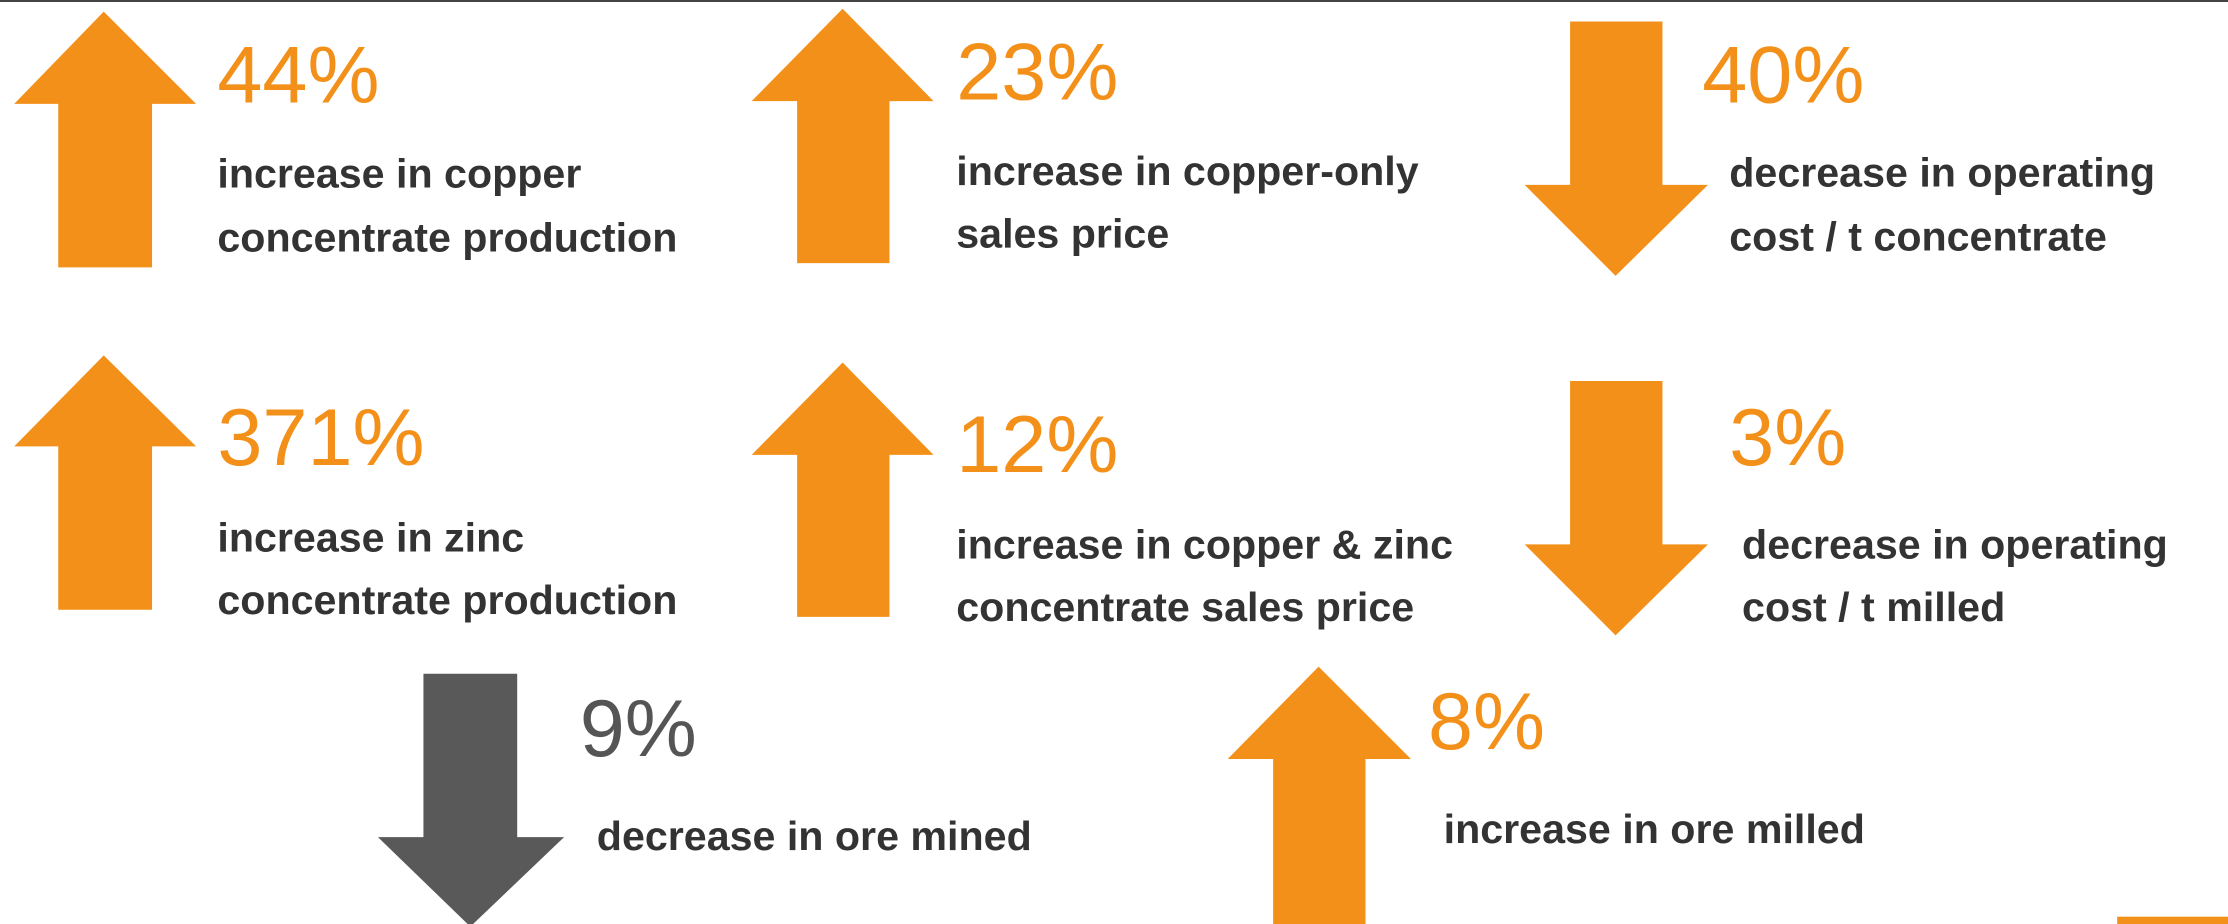 Image resolution: width=2228 pixels, height=924 pixels. Describe the element at coordinates (1654, 829) in the screenshot. I see `description: increase in ore milled` at that location.